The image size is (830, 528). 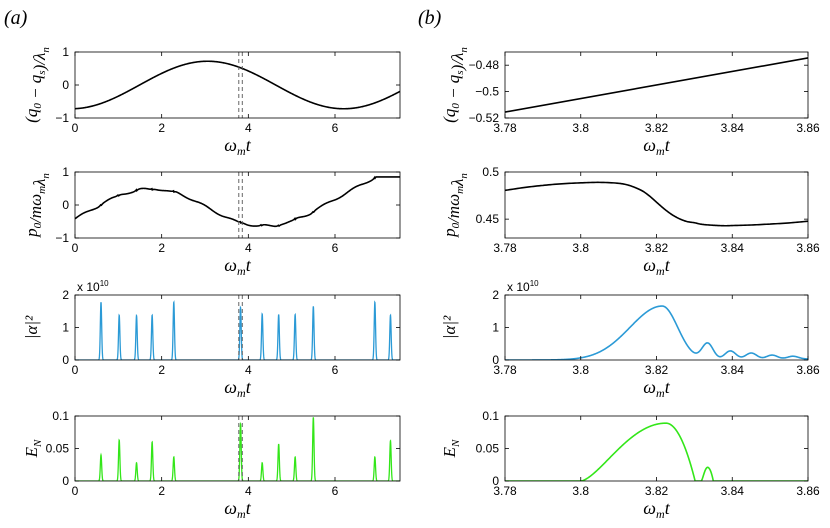 I want to click on x-tick-label-b4-4: 3.86, so click(x=808, y=491).